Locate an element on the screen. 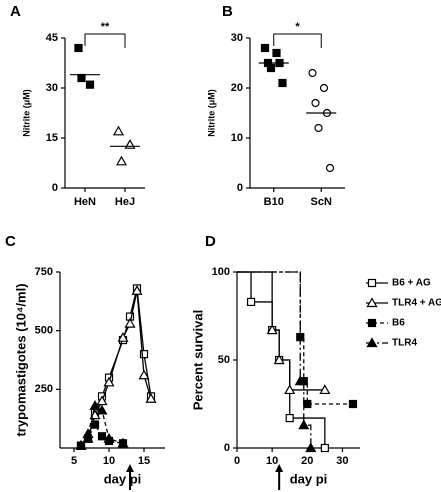 The width and height of the screenshot is (441, 492). y-tick-label: 20 is located at coordinates (237, 88).